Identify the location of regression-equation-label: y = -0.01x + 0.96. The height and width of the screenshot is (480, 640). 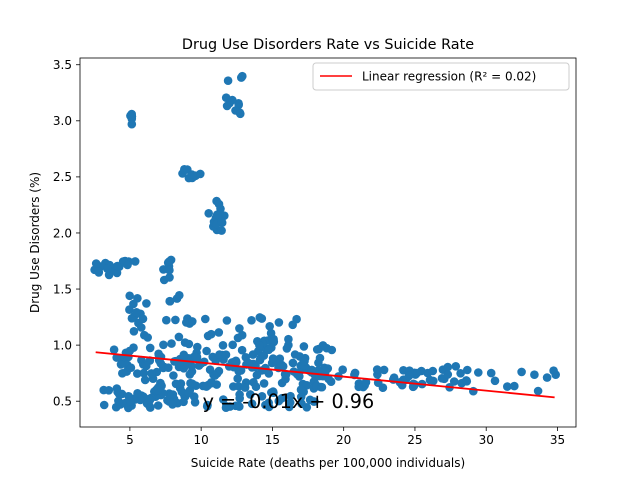
(289, 401).